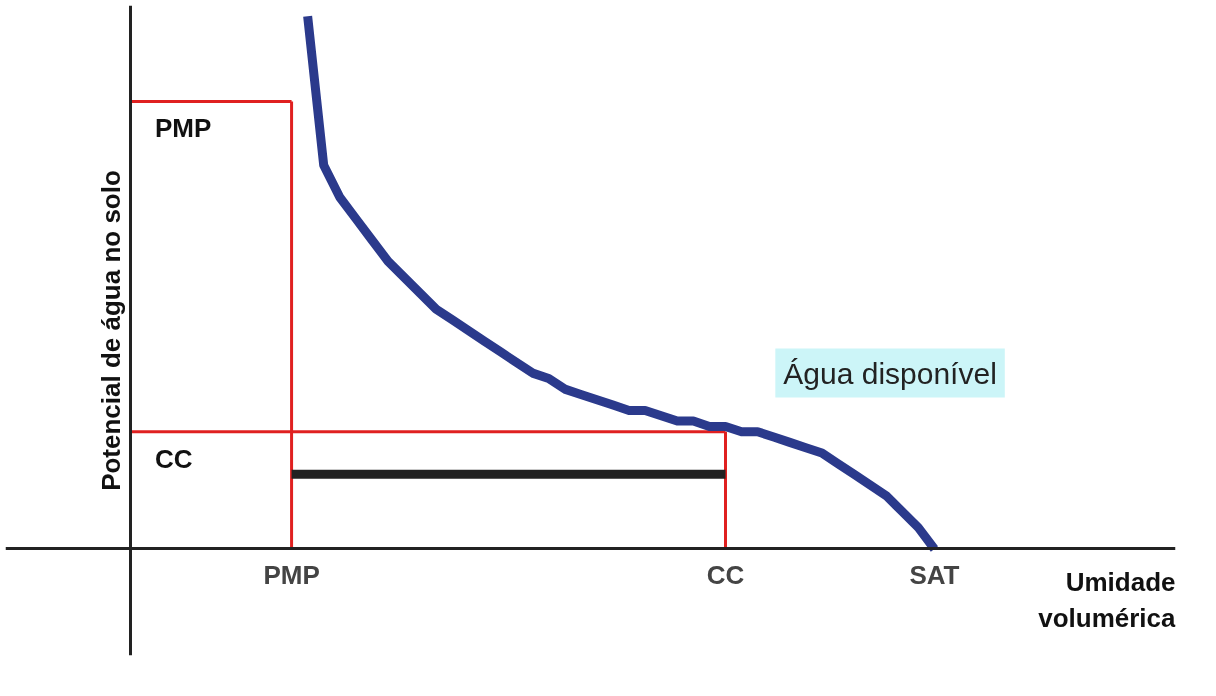 The width and height of the screenshot is (1216, 696). What do you see at coordinates (183, 128) in the screenshot?
I see `ref-line-label: PMP` at bounding box center [183, 128].